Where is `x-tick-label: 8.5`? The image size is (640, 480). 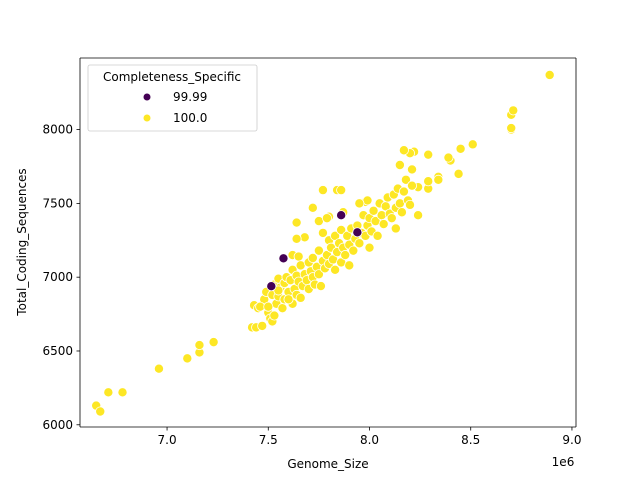 x-tick-label: 8.5 is located at coordinates (470, 440).